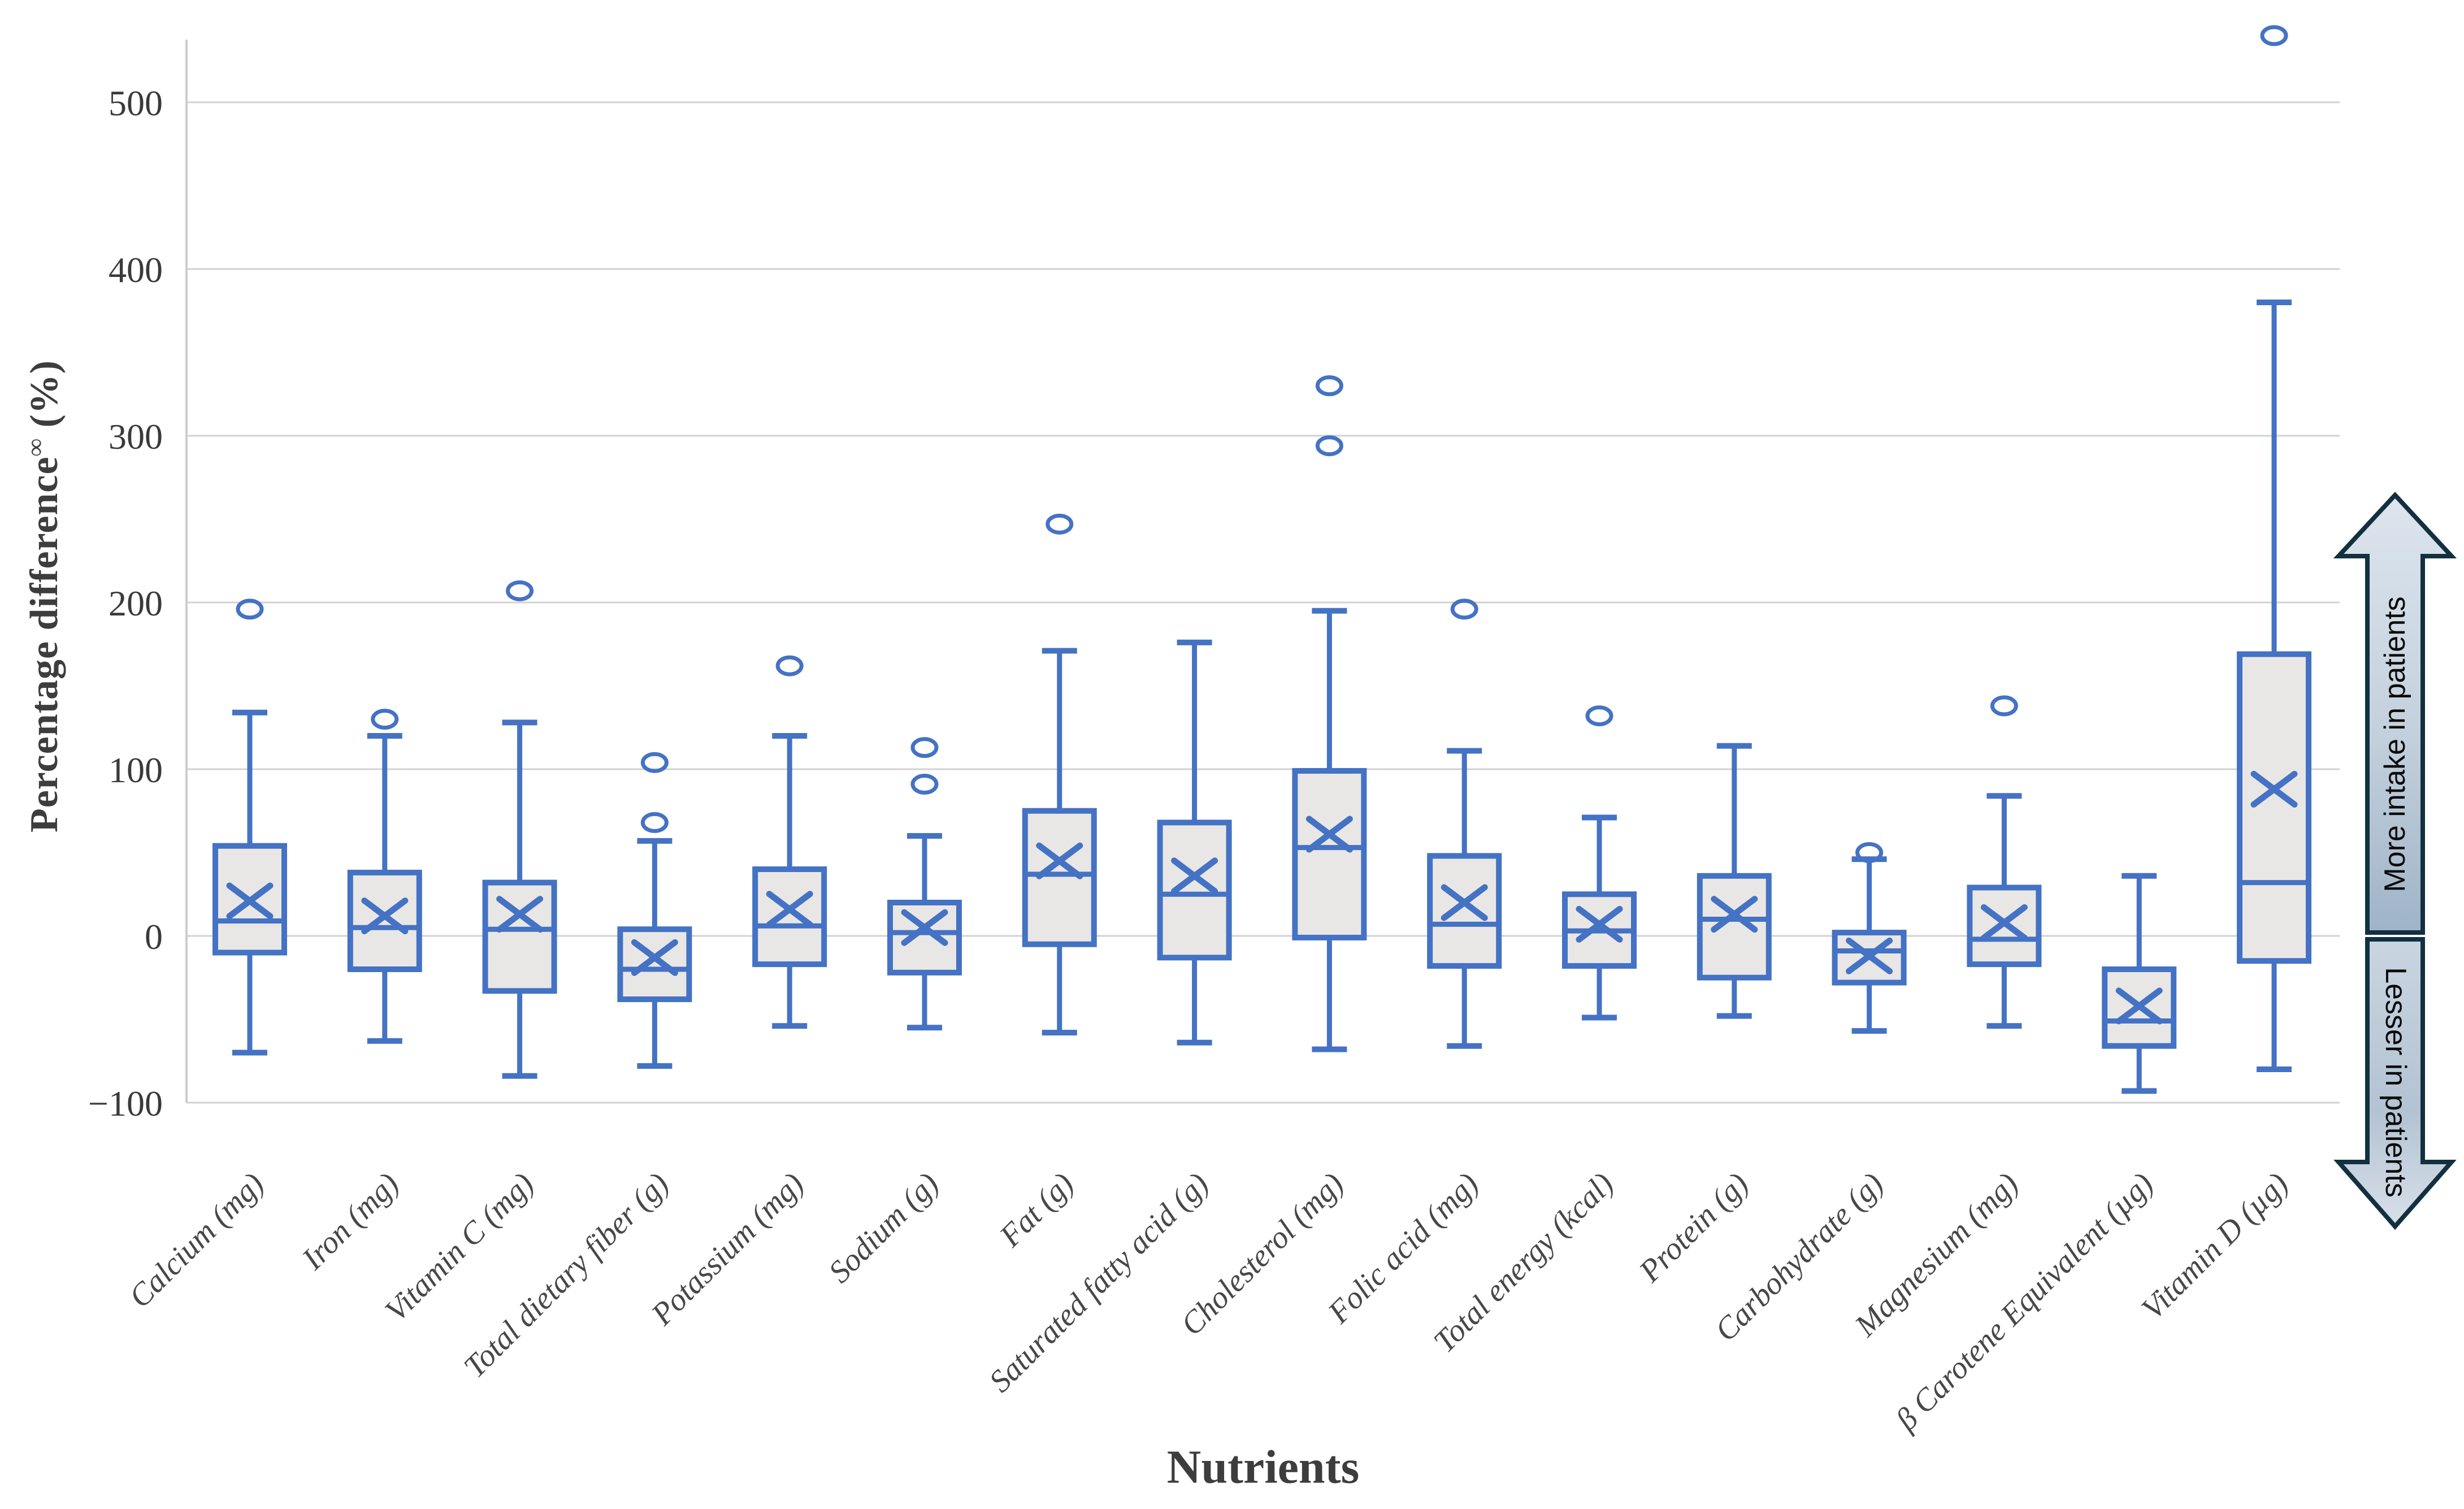 The width and height of the screenshot is (2464, 1509). What do you see at coordinates (136, 103) in the screenshot?
I see `y-tick-label-500: 500` at bounding box center [136, 103].